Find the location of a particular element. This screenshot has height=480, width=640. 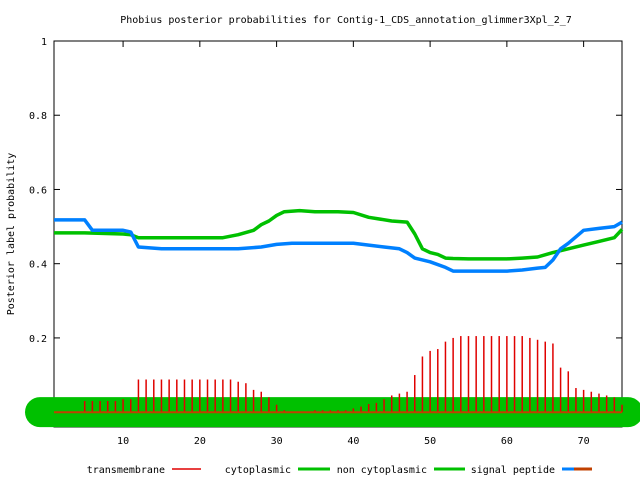

x-tick-label: 20 is located at coordinates (200, 441).